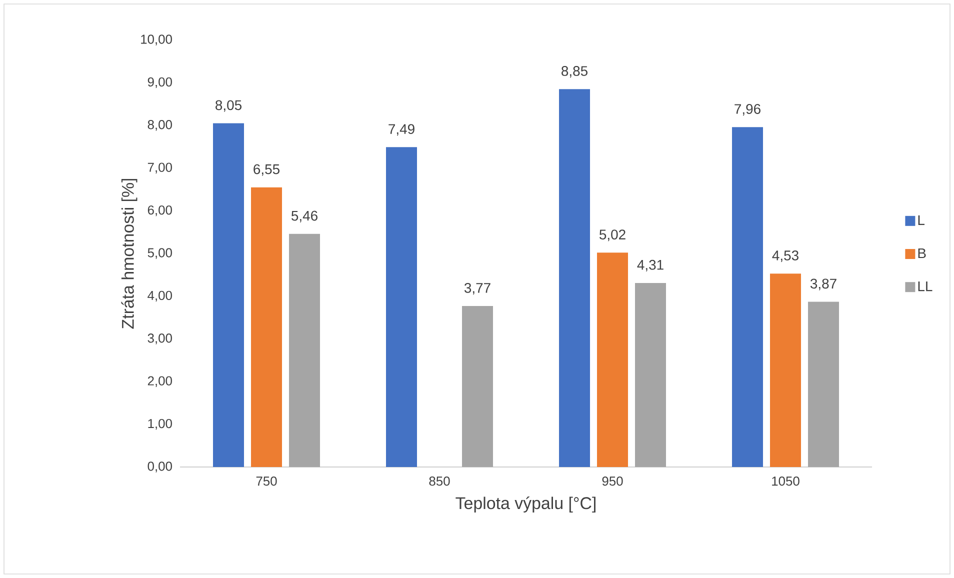 This screenshot has height=578, width=954. I want to click on data-label: 3,87, so click(823, 284).